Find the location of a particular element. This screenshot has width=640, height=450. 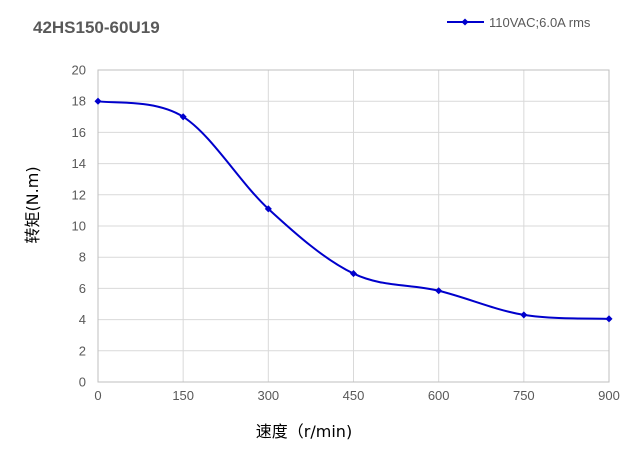

x-tick-labels: 0 150 300 450 600 750 900 is located at coordinates (356, 395).